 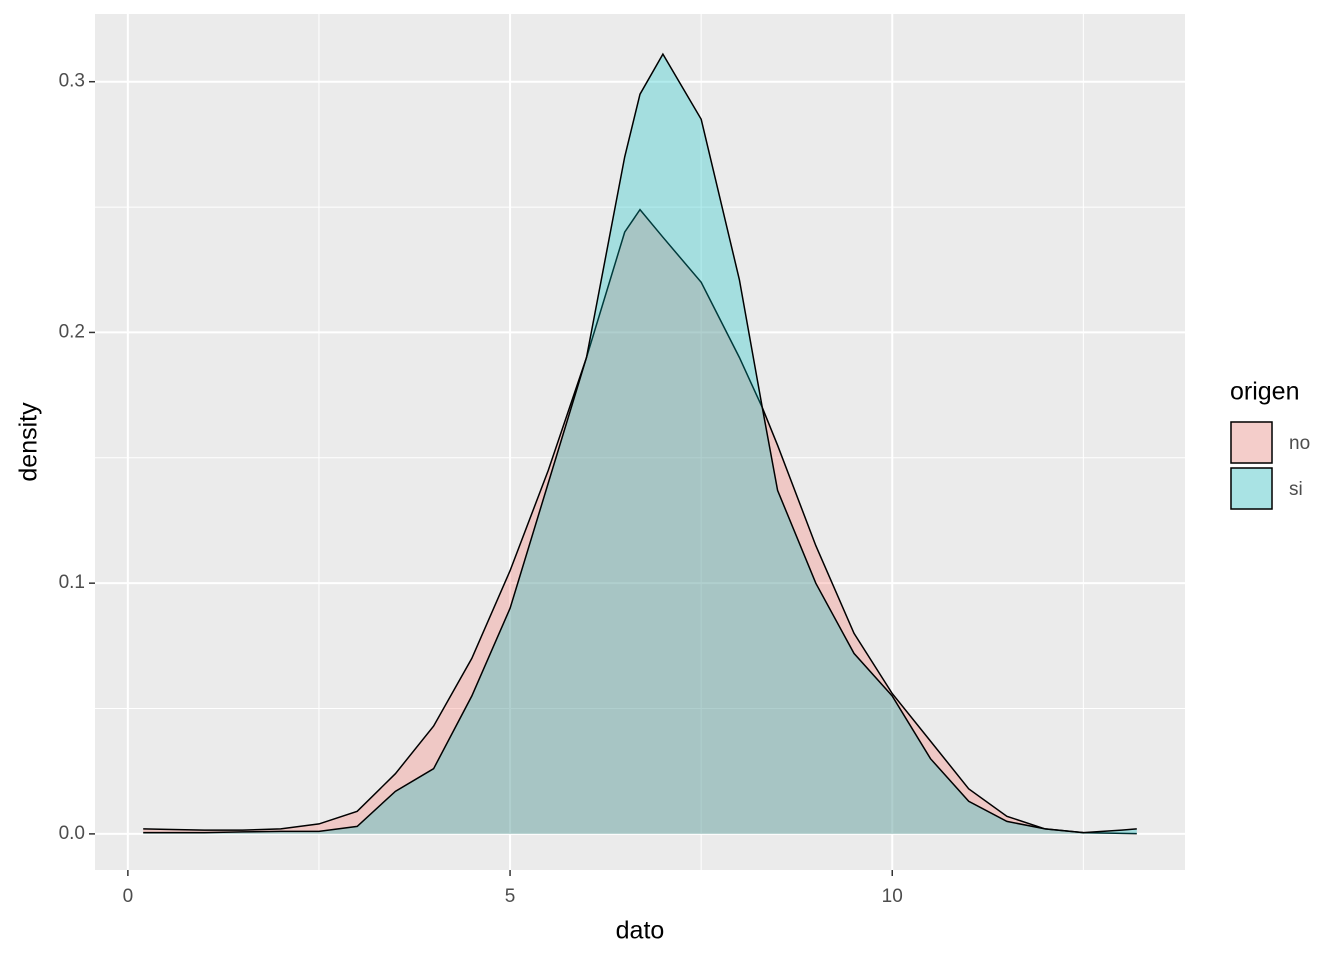 I want to click on x-tick-label: 5, so click(x=510, y=896).